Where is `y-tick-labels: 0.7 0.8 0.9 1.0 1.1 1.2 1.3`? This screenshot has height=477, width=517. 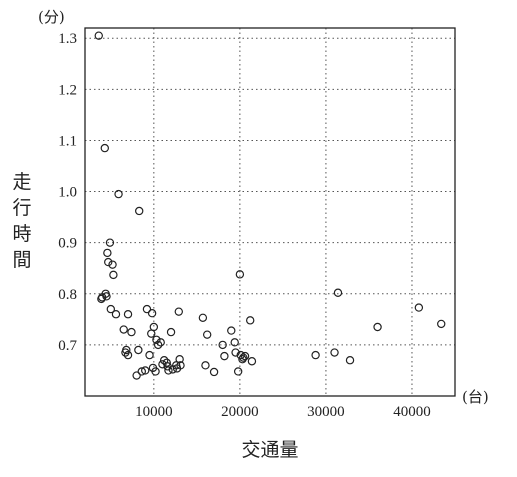 y-tick-labels: 0.7 0.8 0.9 1.0 1.1 1.2 1.3 is located at coordinates (67, 192).